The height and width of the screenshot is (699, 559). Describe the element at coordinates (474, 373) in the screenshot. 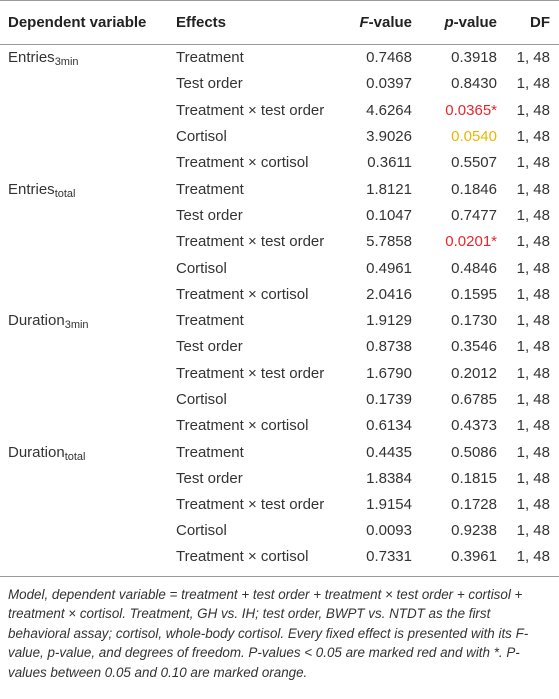

I see `p-value: 0.2012` at that location.